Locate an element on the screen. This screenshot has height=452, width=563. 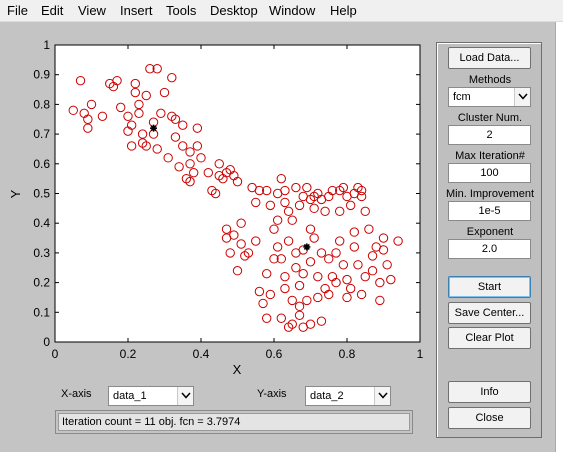
y-tick-label: 0.1 is located at coordinates (41, 312).